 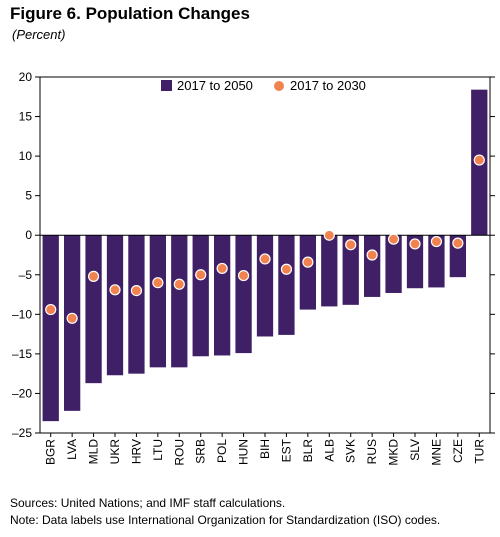 I want to click on y-tick-label: 20, so click(x=26, y=77).